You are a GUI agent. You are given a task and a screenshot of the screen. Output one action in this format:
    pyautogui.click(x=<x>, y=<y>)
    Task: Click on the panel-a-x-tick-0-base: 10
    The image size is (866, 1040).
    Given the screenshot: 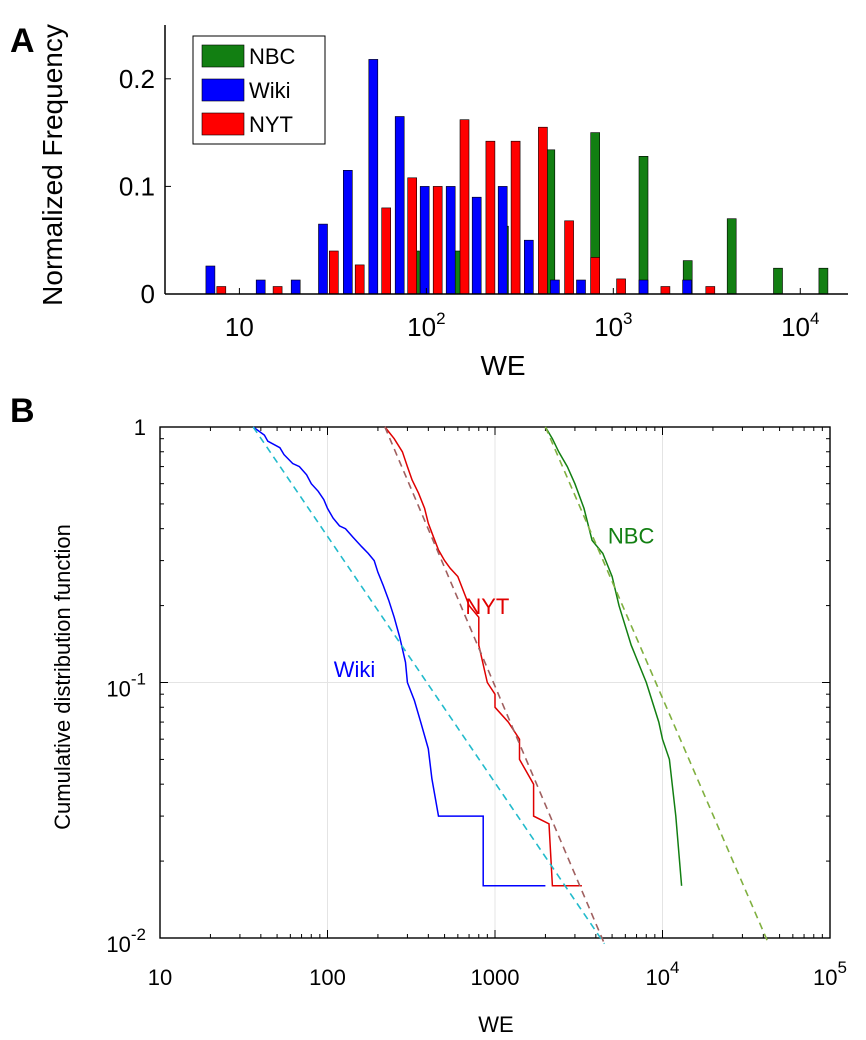 What is the action you would take?
    pyautogui.click(x=239, y=327)
    